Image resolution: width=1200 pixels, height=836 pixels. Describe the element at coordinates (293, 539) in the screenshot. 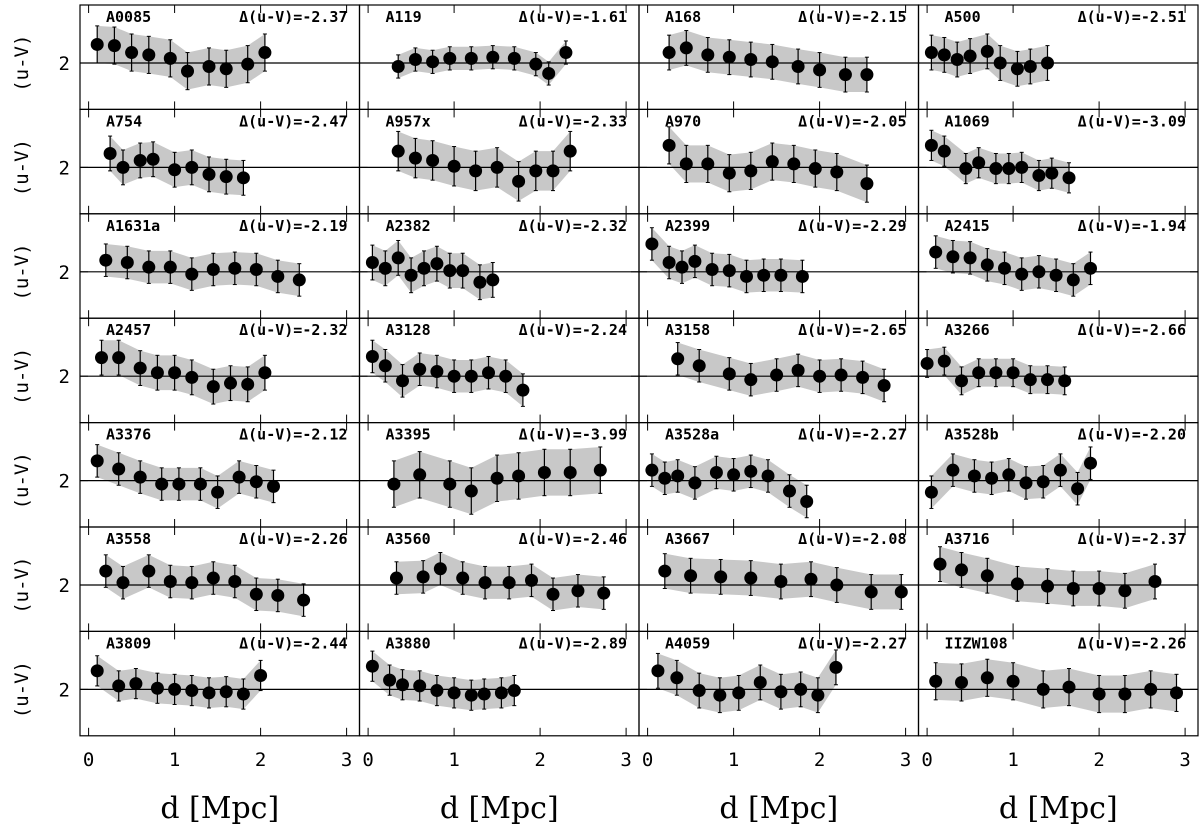

I see `panel-annotation: Δ(u-V)=-2.26` at that location.